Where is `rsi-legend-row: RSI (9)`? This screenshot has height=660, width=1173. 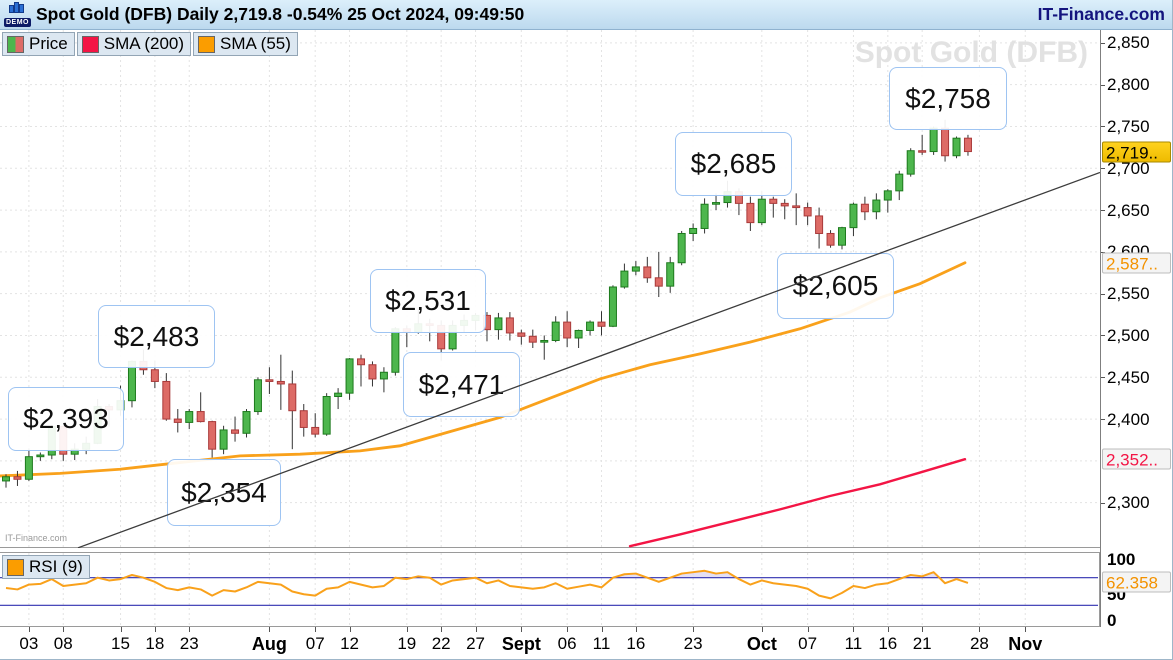 rsi-legend-row: RSI (9) is located at coordinates (47, 567).